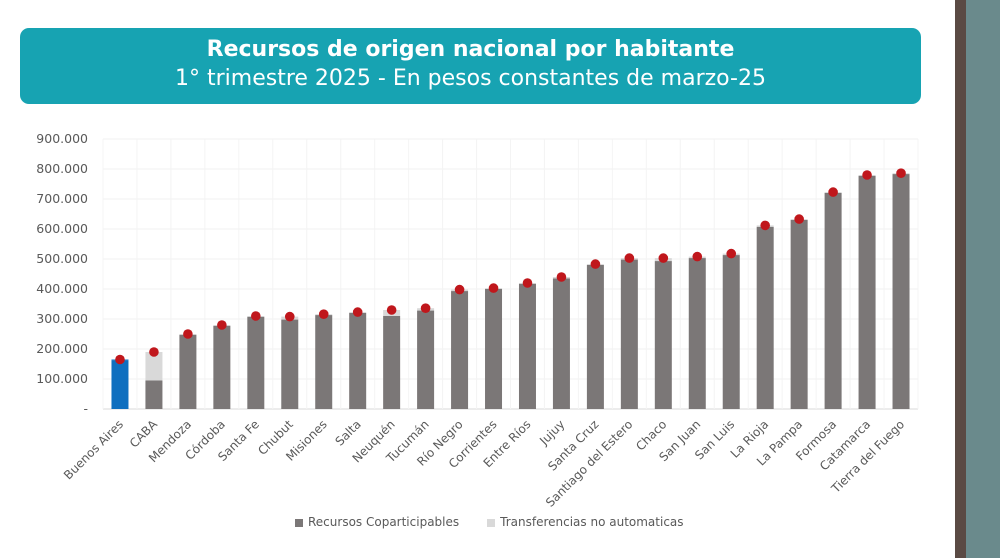 Image resolution: width=1000 pixels, height=558 pixels. Describe the element at coordinates (592, 522) in the screenshot. I see `legend-label: Transferencias no automaticas` at that location.